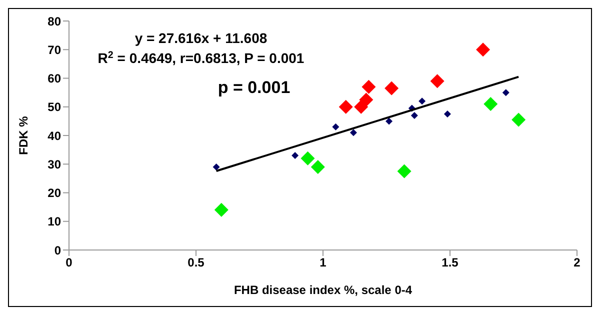  What do you see at coordinates (55, 49) in the screenshot?
I see `y-tick-label: 70` at bounding box center [55, 49].